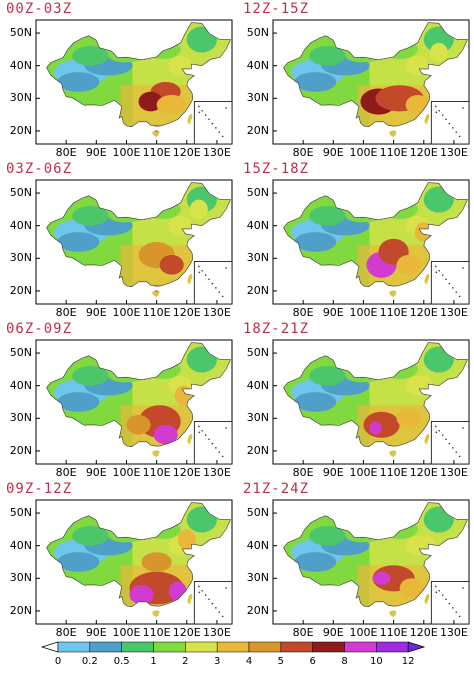 The image size is (474, 673). I want to click on colorbar-tick-label: 12, so click(408, 661).